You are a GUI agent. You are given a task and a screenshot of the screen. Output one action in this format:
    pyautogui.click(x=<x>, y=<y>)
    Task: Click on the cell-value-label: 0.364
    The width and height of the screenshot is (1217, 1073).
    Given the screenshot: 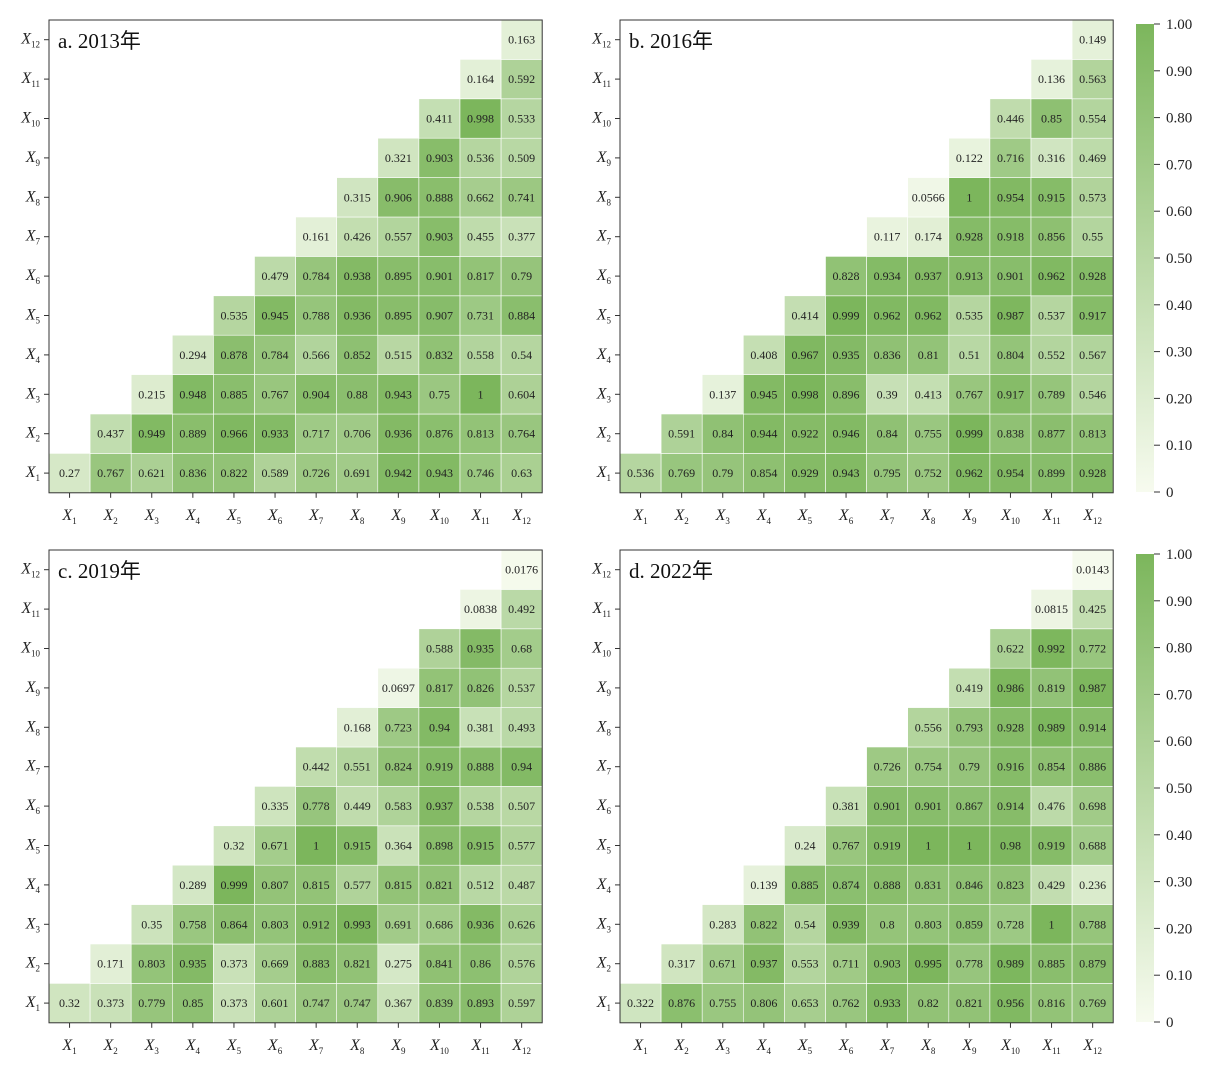 What is the action you would take?
    pyautogui.click(x=398, y=846)
    